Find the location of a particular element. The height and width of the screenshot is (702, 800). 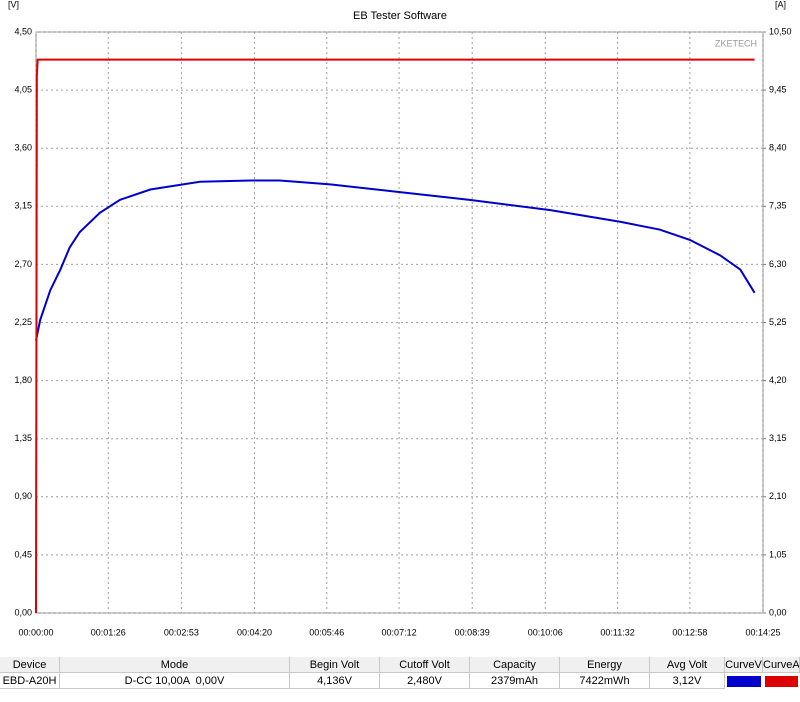

table-header: CurveV is located at coordinates (744, 665).